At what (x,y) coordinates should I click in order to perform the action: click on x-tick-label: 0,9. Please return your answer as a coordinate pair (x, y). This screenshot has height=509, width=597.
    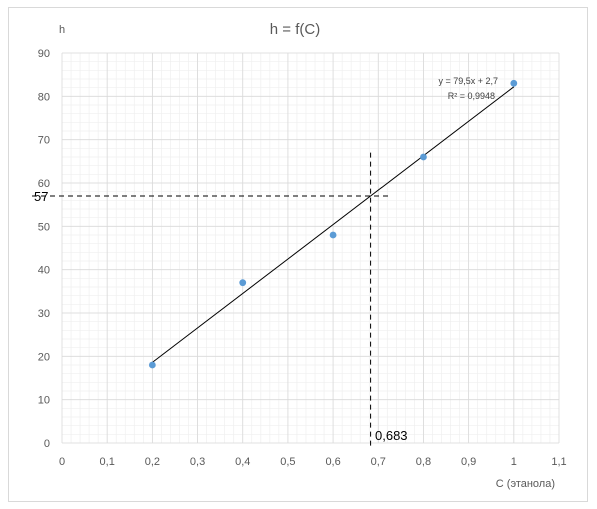
    Looking at the image, I should click on (468, 462).